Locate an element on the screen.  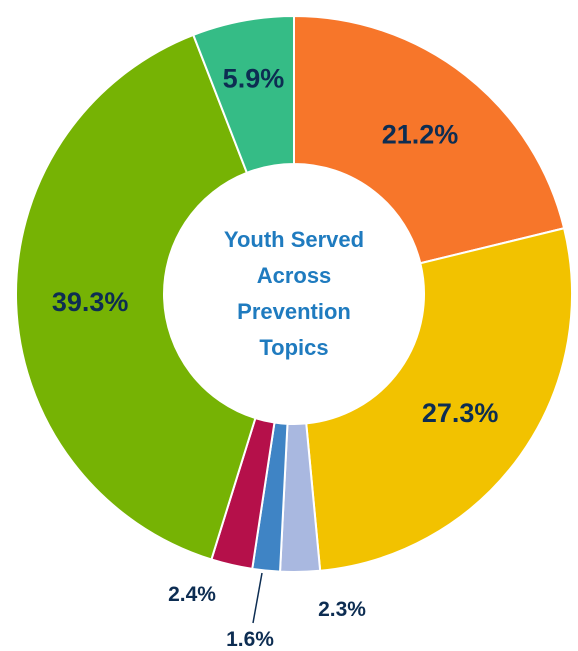
slice-label-6: 39.3% is located at coordinates (90, 302).